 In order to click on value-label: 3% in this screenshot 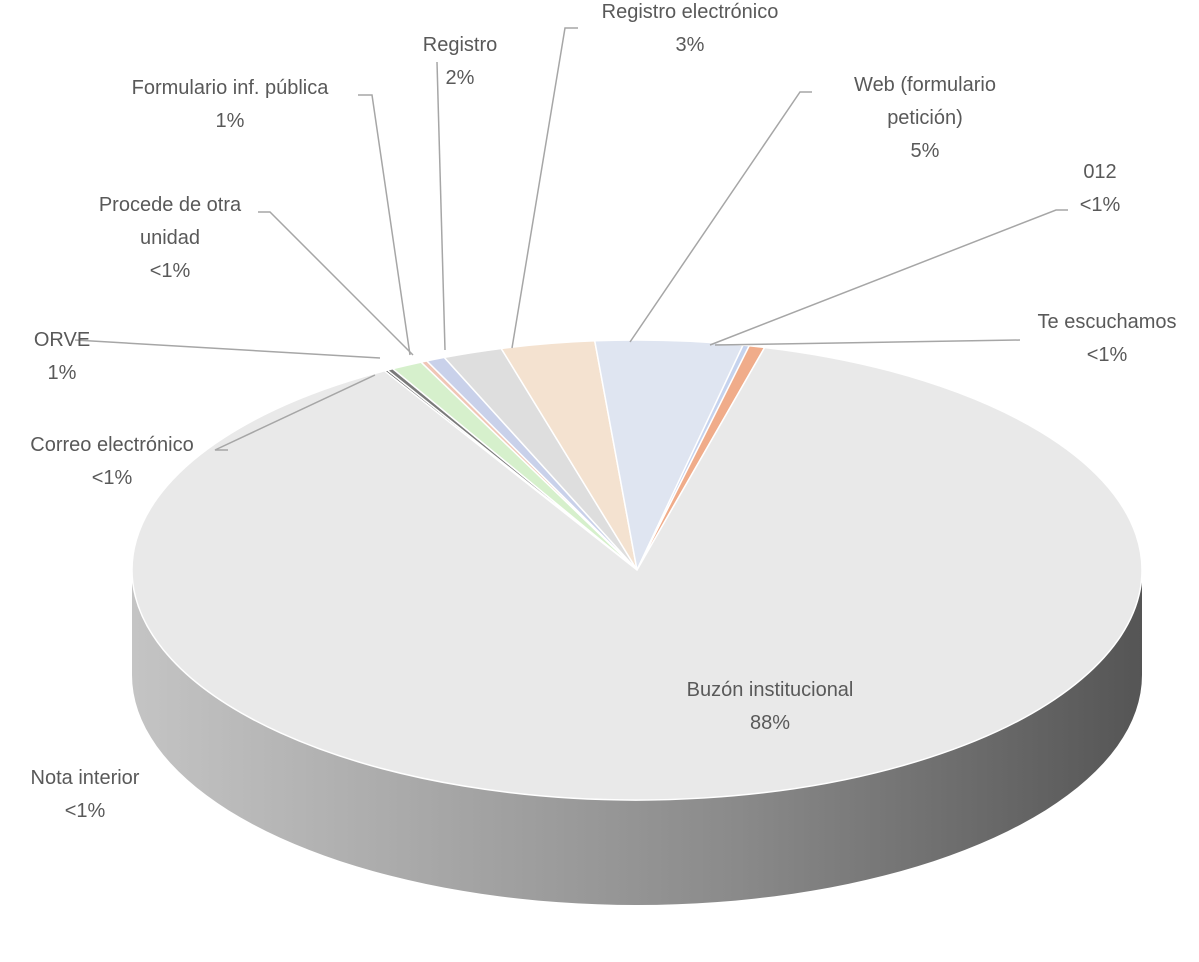, I will do `click(690, 45)`.